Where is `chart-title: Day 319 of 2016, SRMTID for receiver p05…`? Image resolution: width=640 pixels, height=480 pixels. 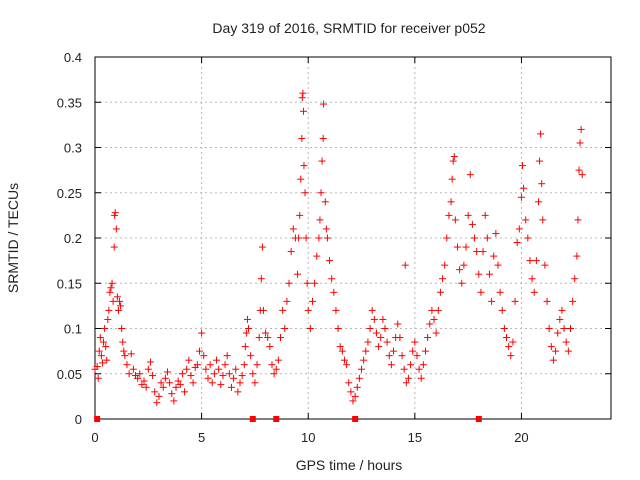 chart-title: Day 319 of 2016, SRMTID for receiver p05… is located at coordinates (348, 28).